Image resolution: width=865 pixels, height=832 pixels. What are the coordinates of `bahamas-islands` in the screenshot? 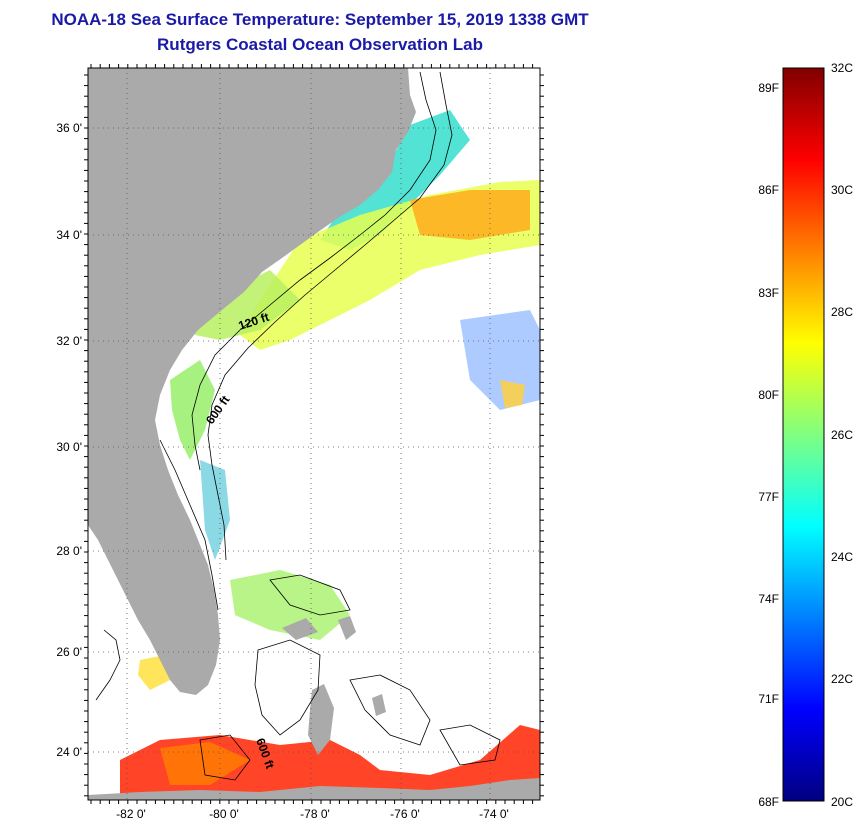 It's located at (334, 685).